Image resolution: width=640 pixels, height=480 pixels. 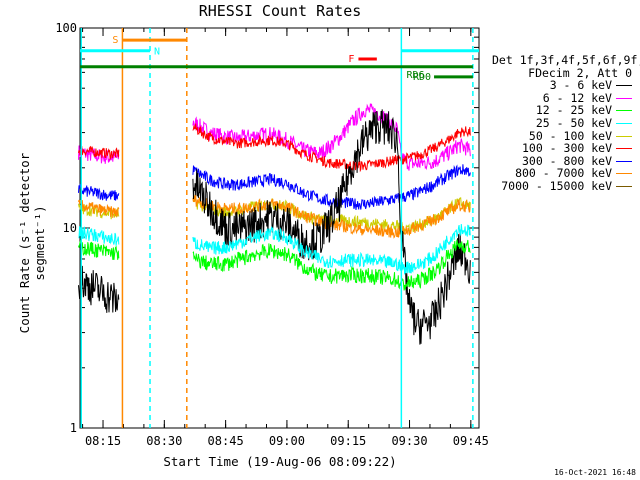 What do you see at coordinates (595, 472) in the screenshot?
I see `footer-timestamp: 16-Oct-2021 16:48` at bounding box center [595, 472].